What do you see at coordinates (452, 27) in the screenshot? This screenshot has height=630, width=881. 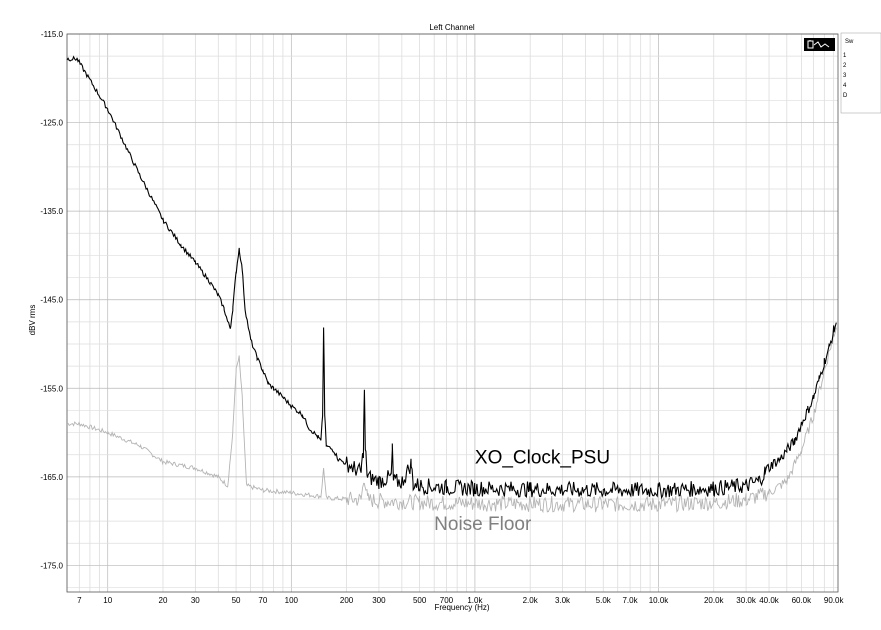 I see `chart-title: Left Channel` at bounding box center [452, 27].